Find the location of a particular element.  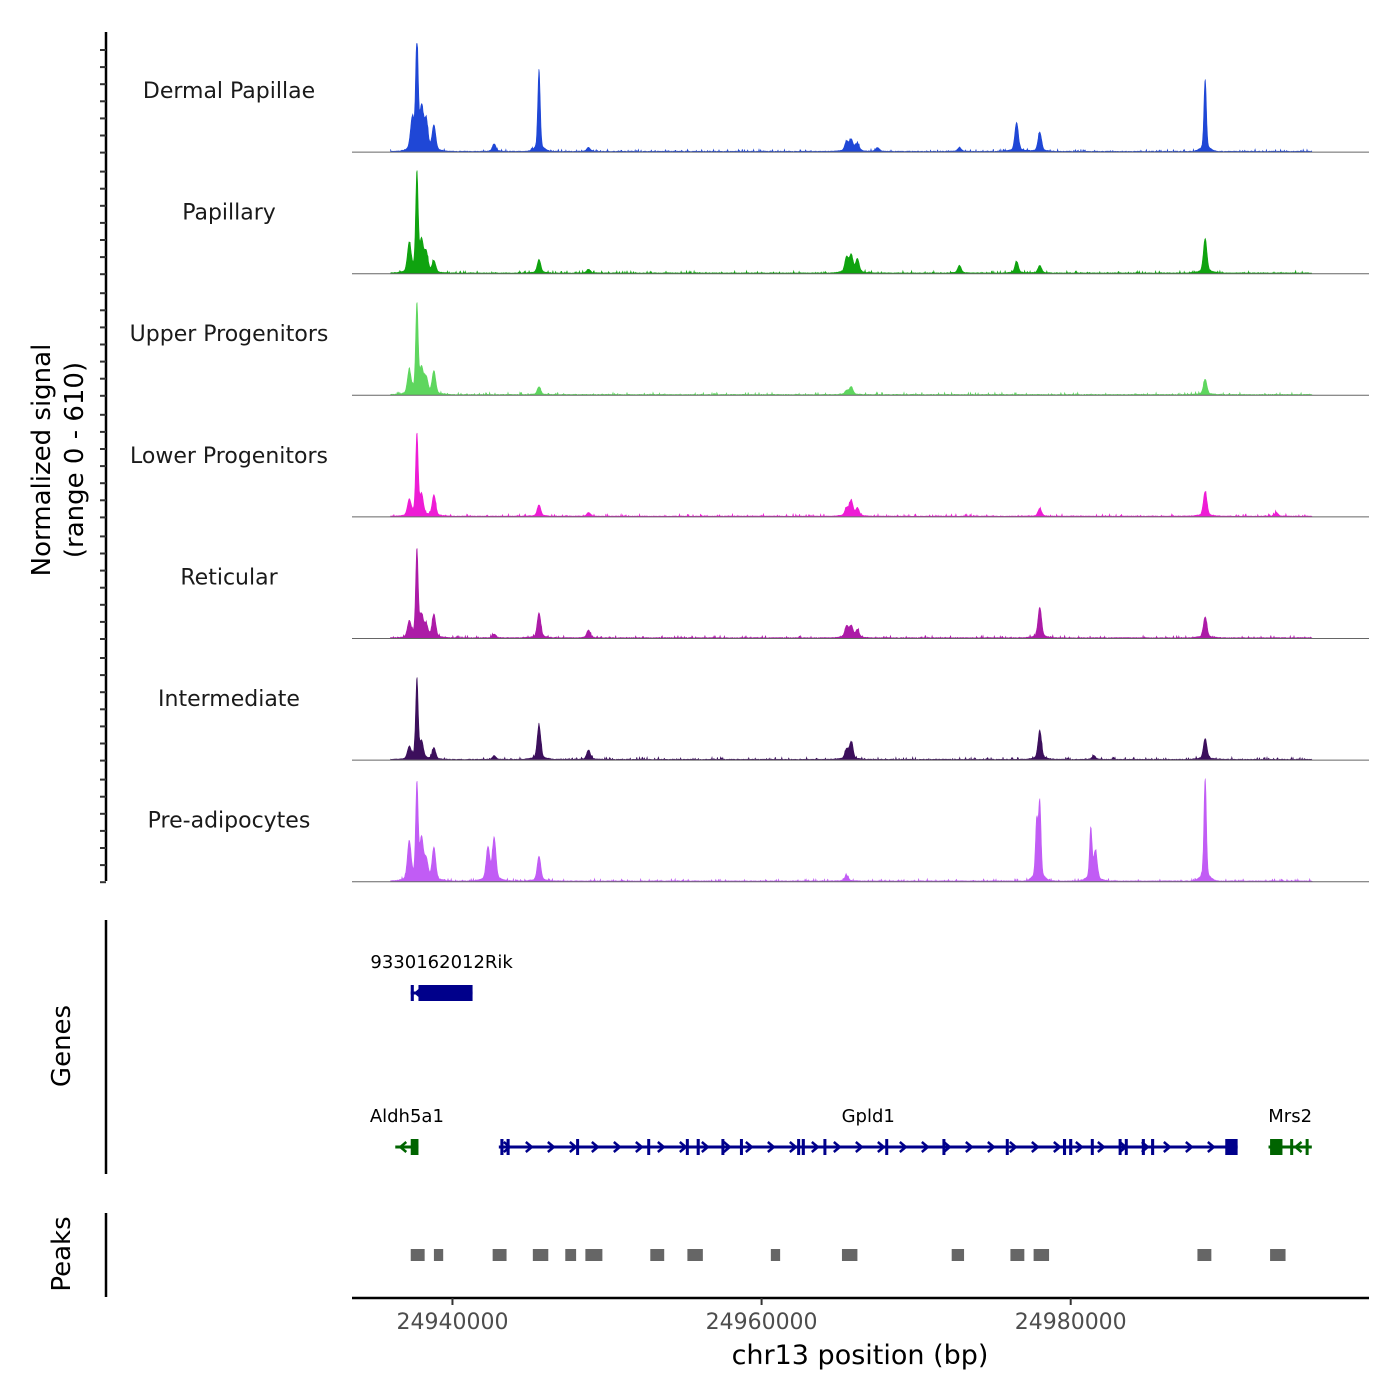

track-label: Pre-adipocytes is located at coordinates (229, 821).